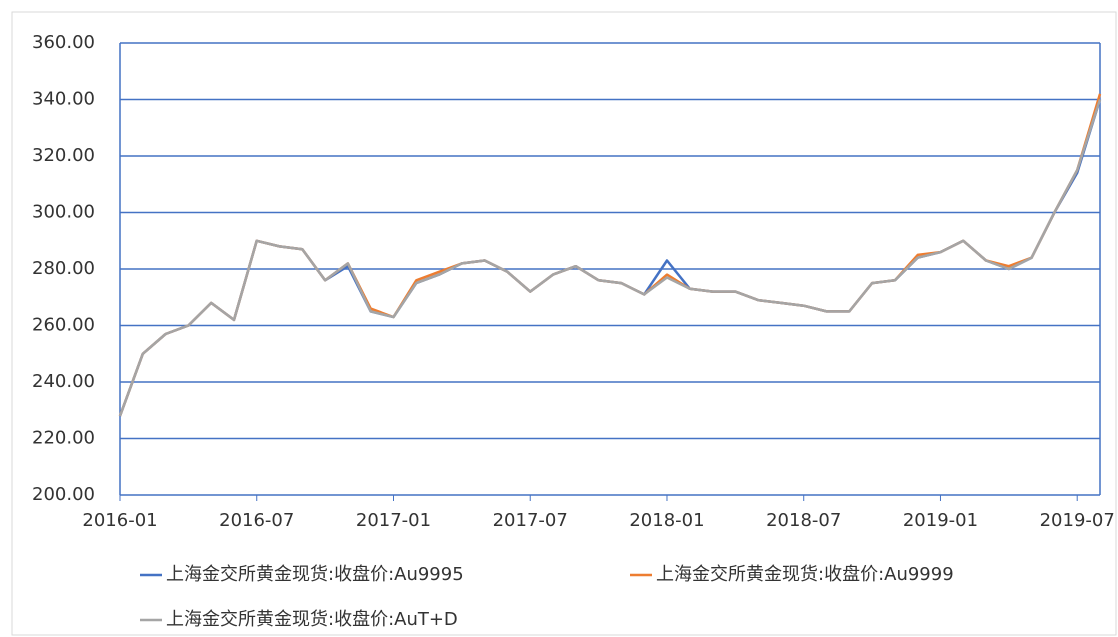 This screenshot has height=637, width=1118. What do you see at coordinates (63, 494) in the screenshot?
I see `y-tick-label: 200.00` at bounding box center [63, 494].